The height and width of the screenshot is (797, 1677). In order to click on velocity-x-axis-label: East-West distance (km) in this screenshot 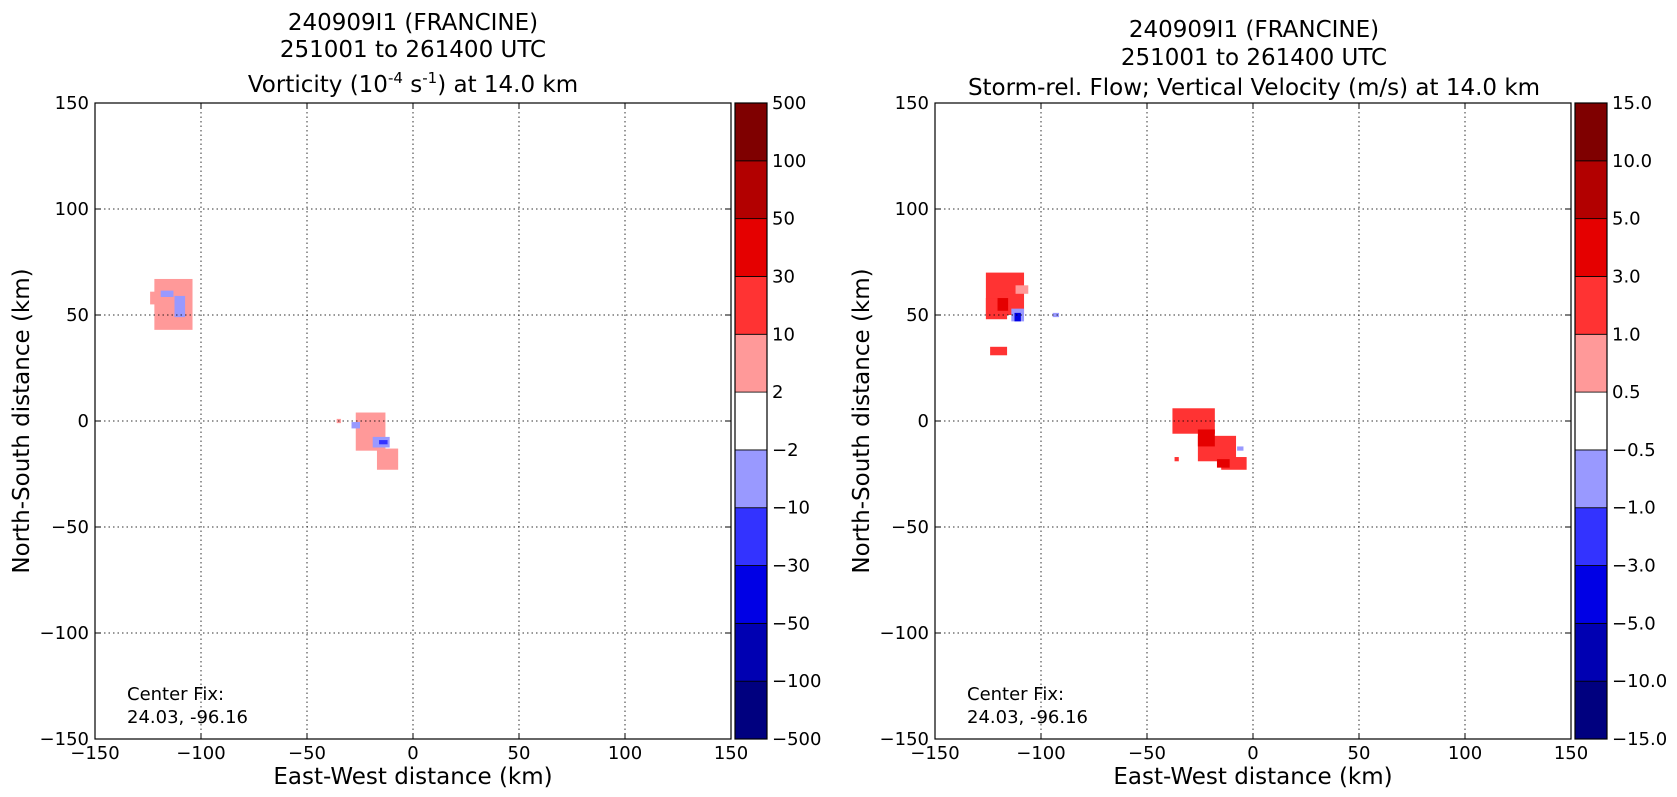, I will do `click(1252, 777)`.